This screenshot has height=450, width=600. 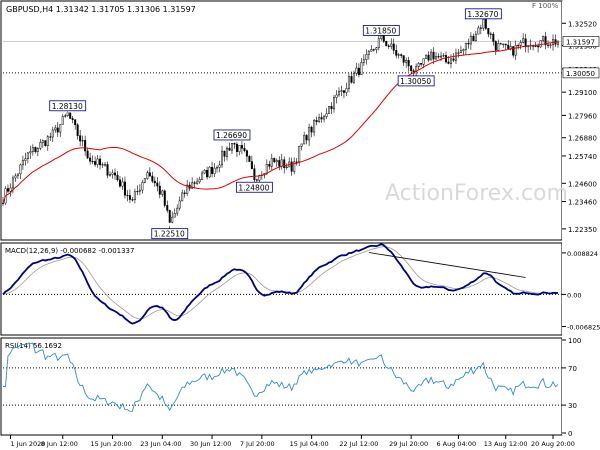 What do you see at coordinates (253, 187) in the screenshot?
I see `annotation-label: 1.24800` at bounding box center [253, 187].